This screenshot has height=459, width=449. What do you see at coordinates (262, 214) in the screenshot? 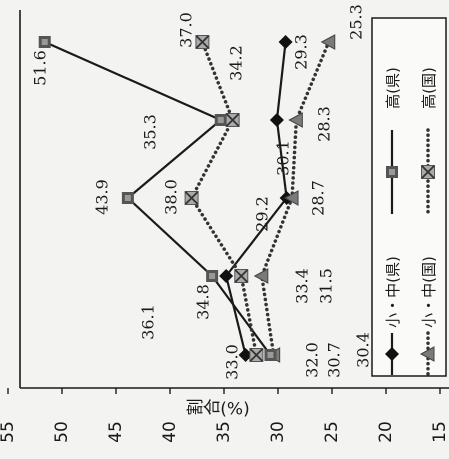
I see `data-label-series-1-point-3: 29.2` at bounding box center [262, 214].